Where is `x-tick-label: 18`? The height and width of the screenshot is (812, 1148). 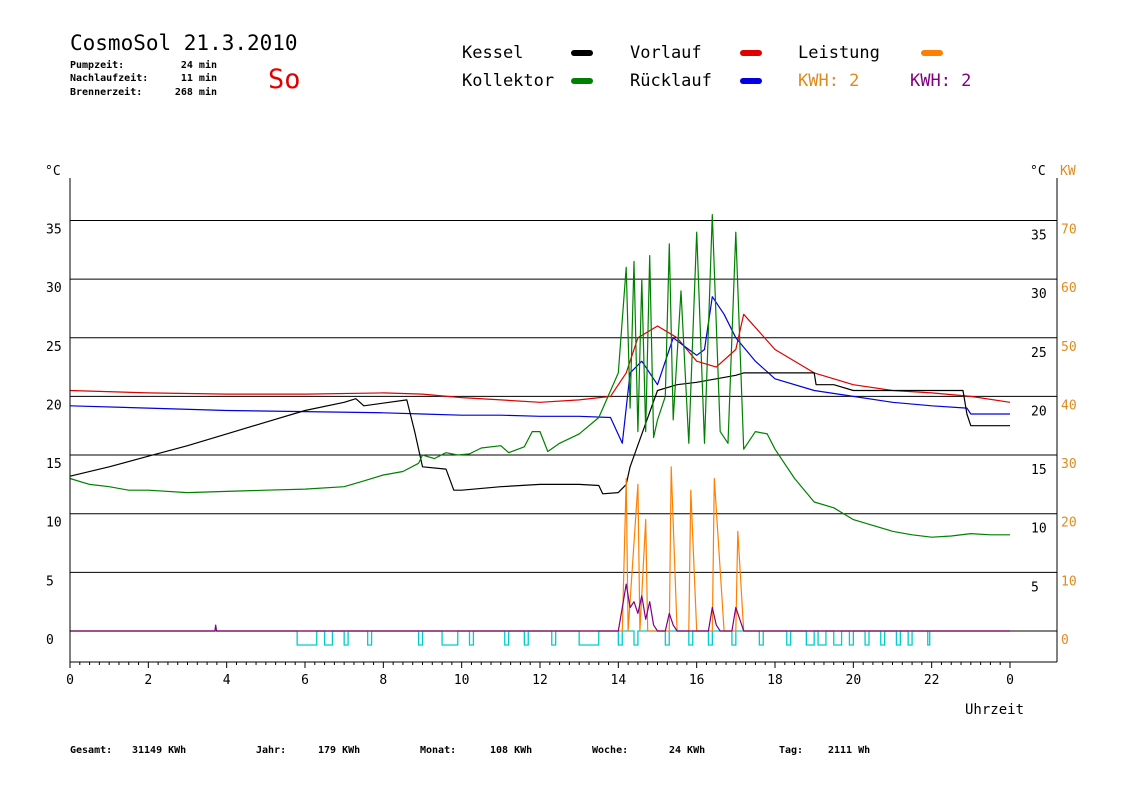
x-tick-label: 18 is located at coordinates (775, 680).